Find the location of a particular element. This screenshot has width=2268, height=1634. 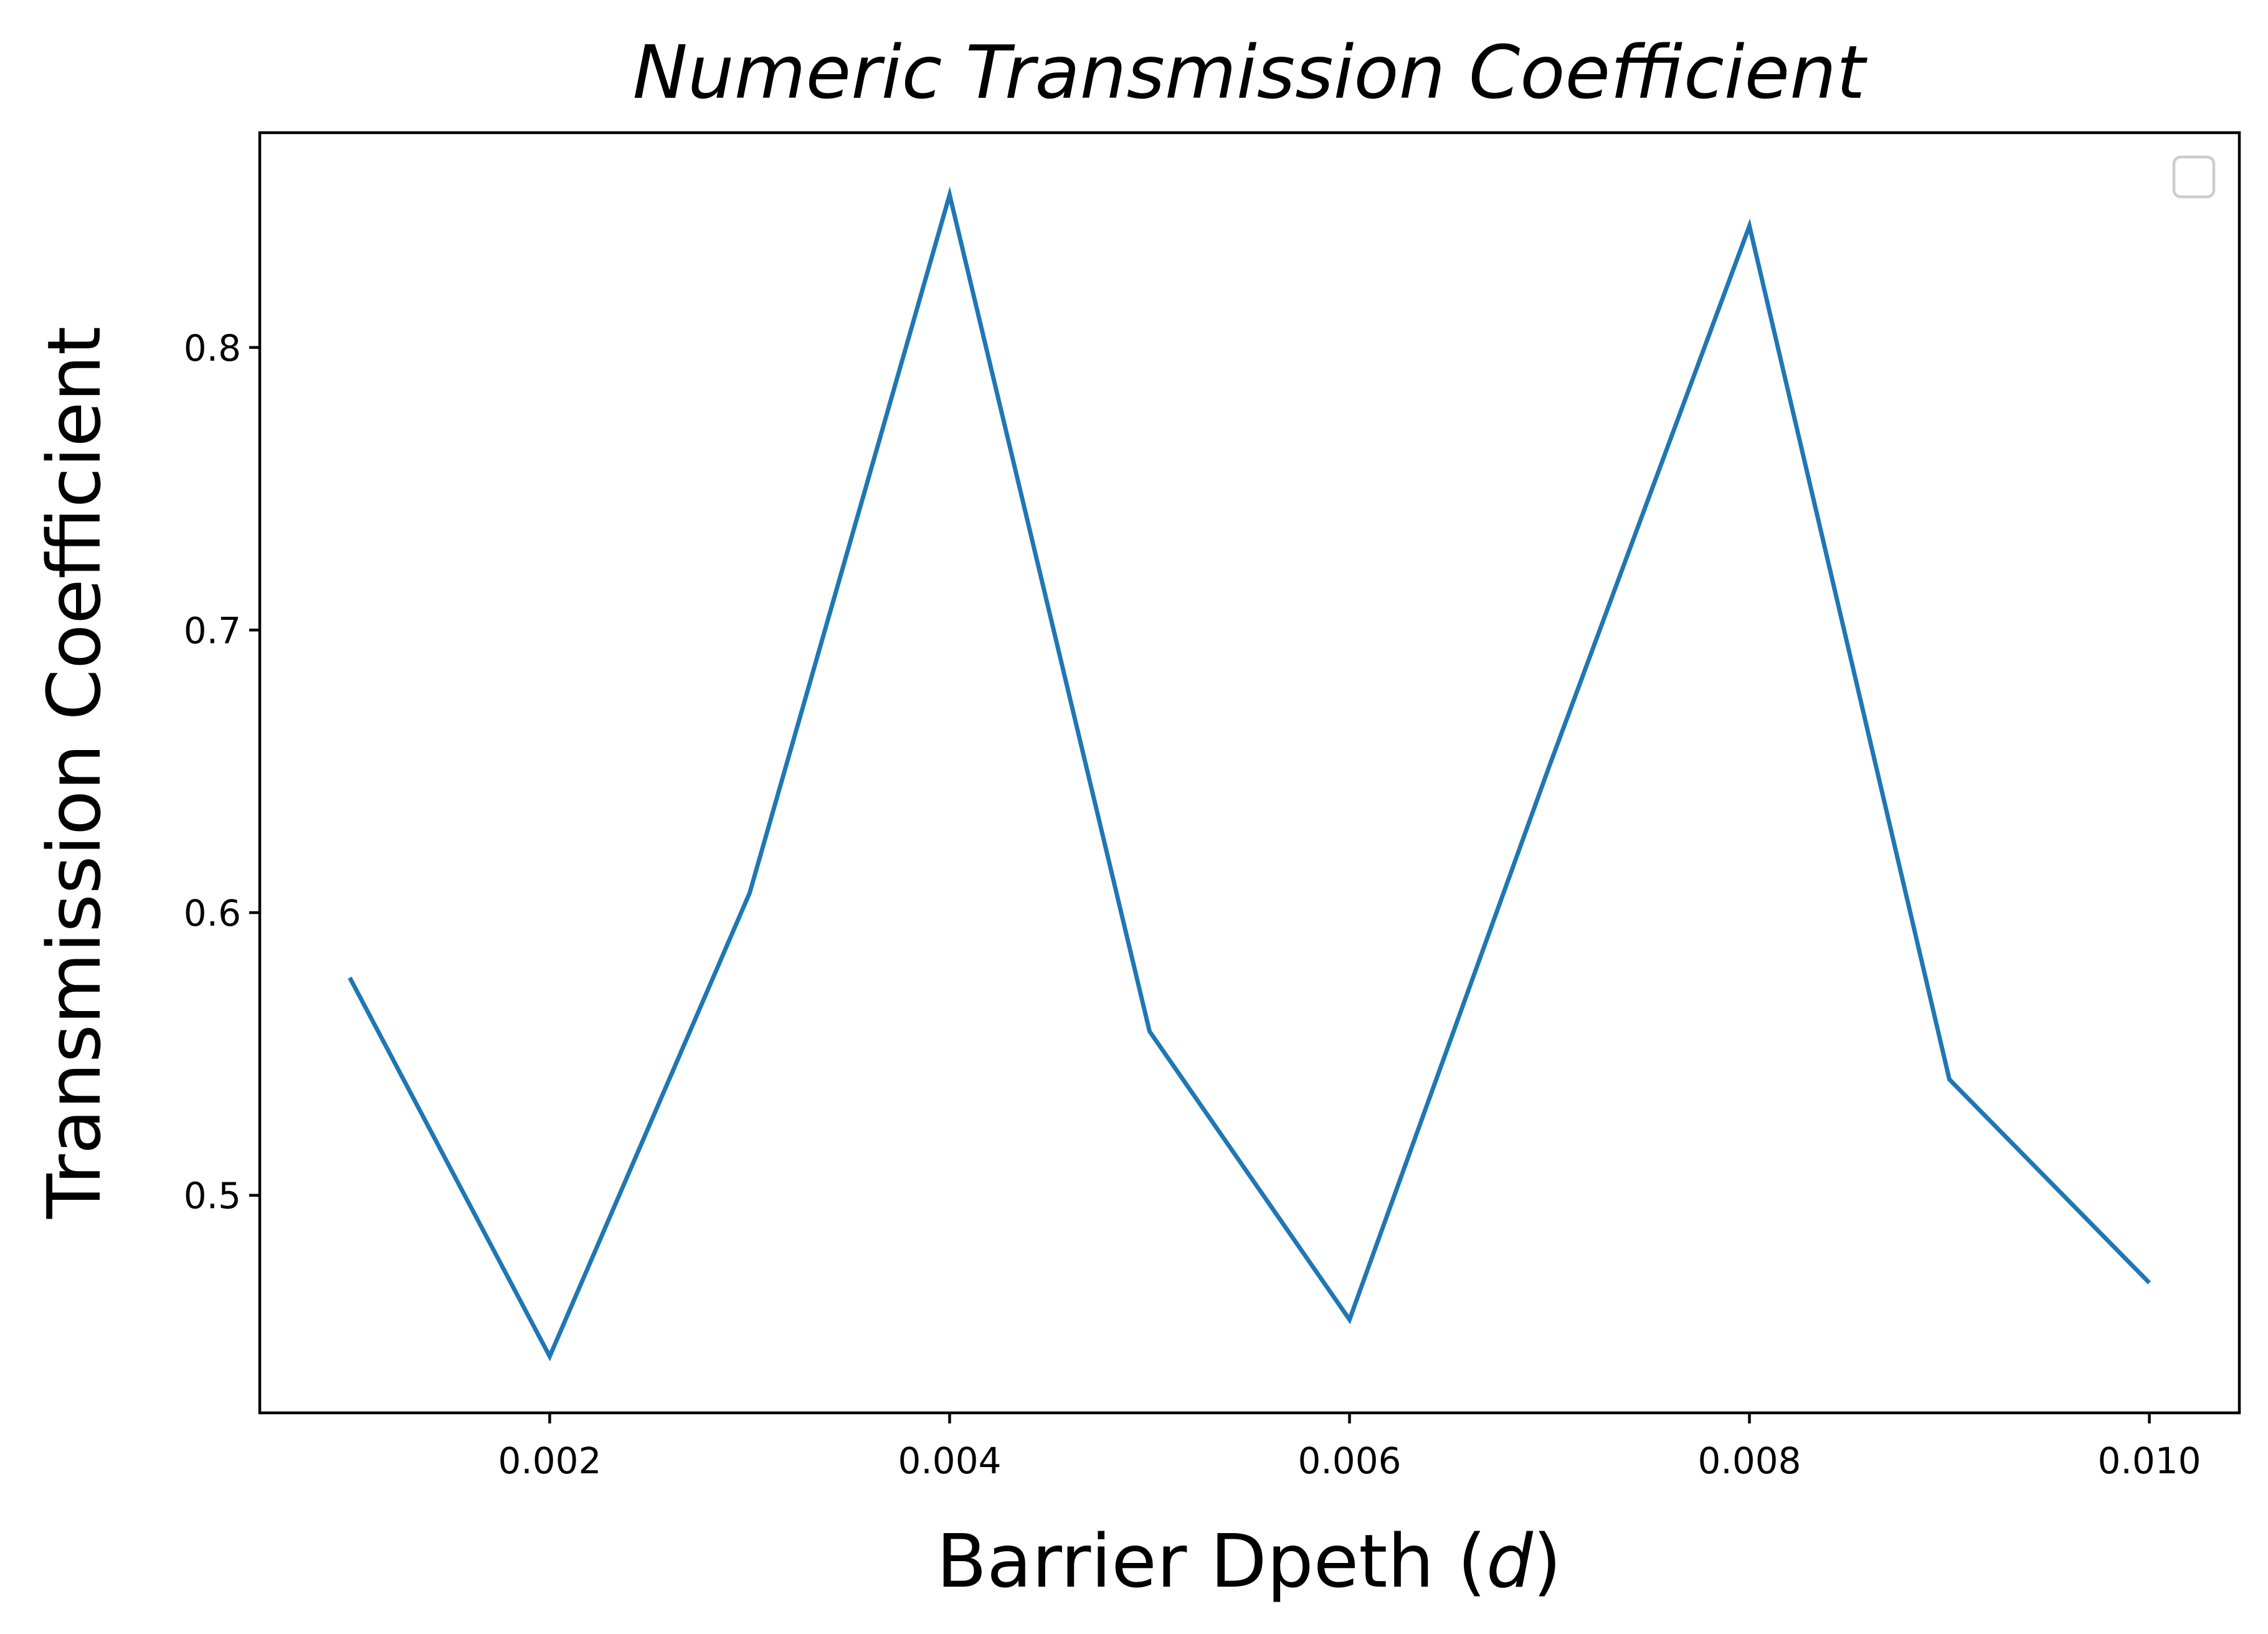

y-tick-label: 0.5 is located at coordinates (213, 1196).